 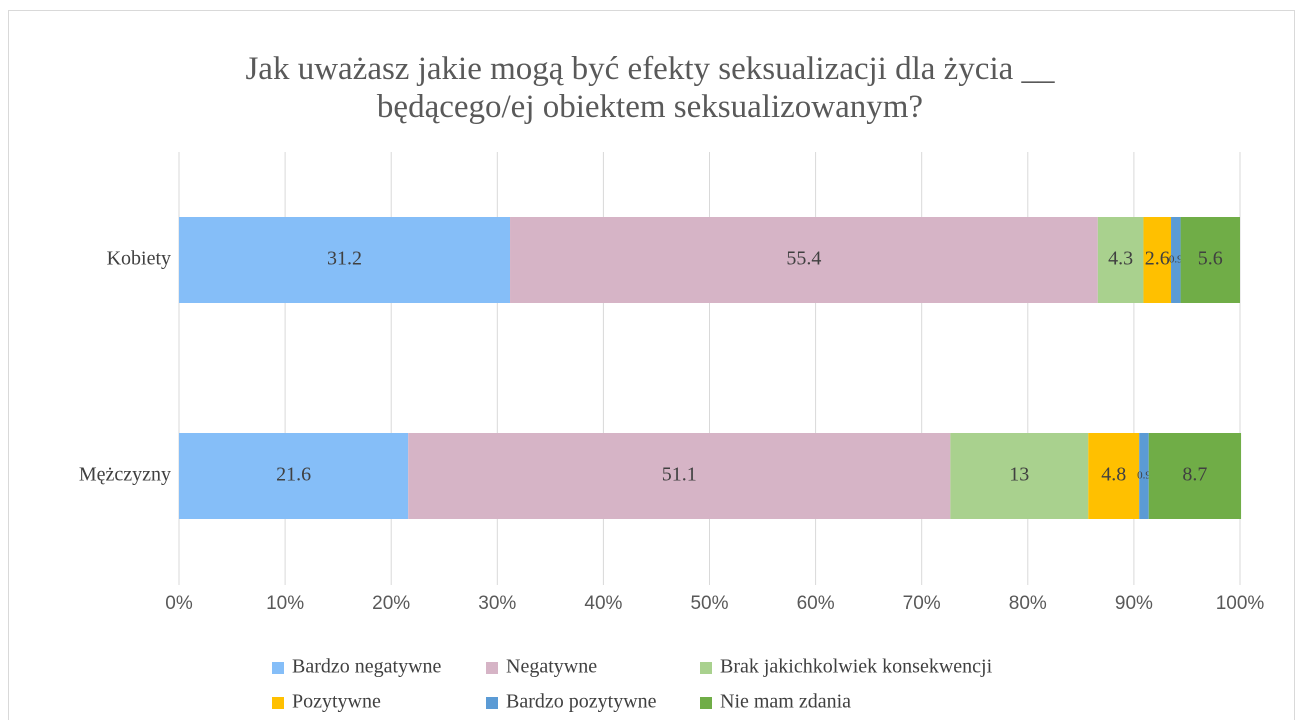 What do you see at coordinates (581, 702) in the screenshot?
I see `legend-label: Bardzo pozytywne` at bounding box center [581, 702].